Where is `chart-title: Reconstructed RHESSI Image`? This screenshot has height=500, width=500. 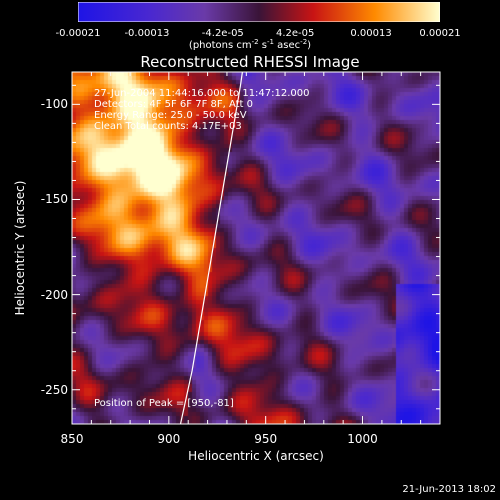
chart-title: Reconstructed RHESSI Image is located at coordinates (250, 62).